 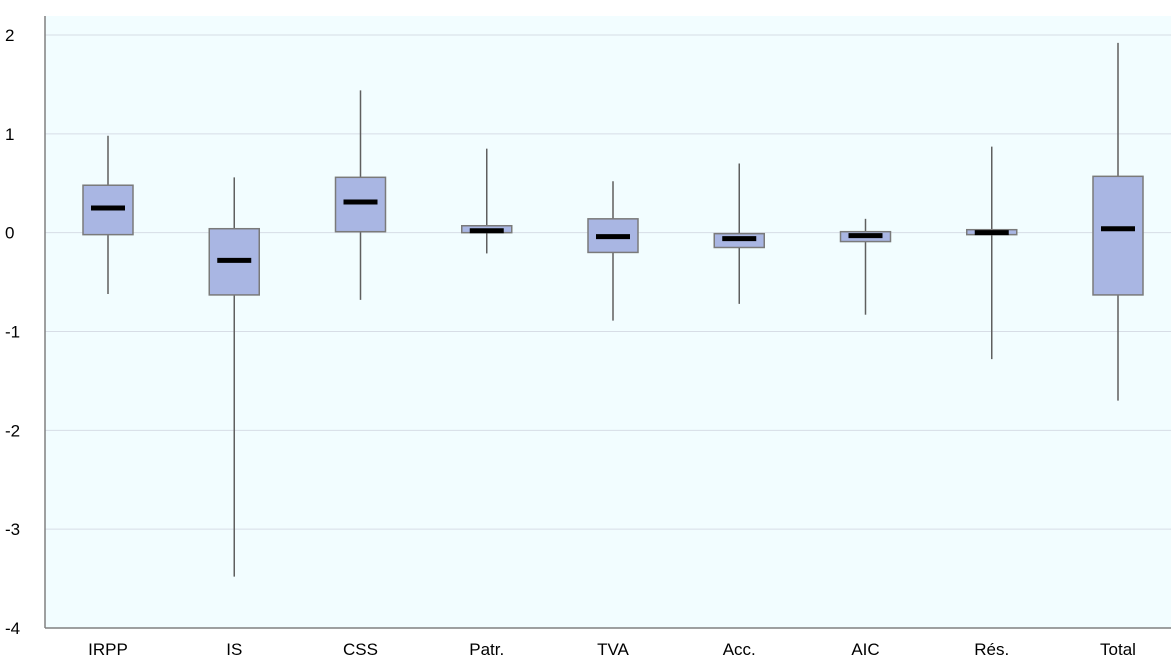 What do you see at coordinates (12, 529) in the screenshot?
I see `y-tick-label: -3` at bounding box center [12, 529].